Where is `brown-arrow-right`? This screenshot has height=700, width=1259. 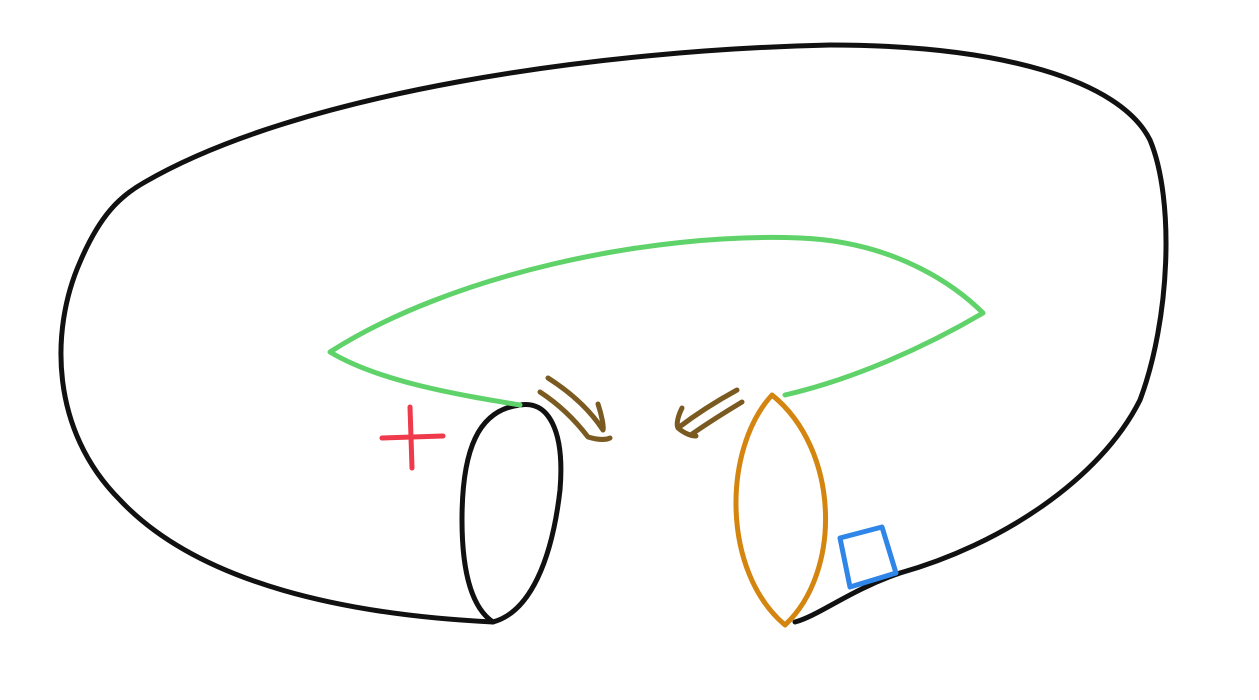 brown-arrow-right is located at coordinates (709, 413).